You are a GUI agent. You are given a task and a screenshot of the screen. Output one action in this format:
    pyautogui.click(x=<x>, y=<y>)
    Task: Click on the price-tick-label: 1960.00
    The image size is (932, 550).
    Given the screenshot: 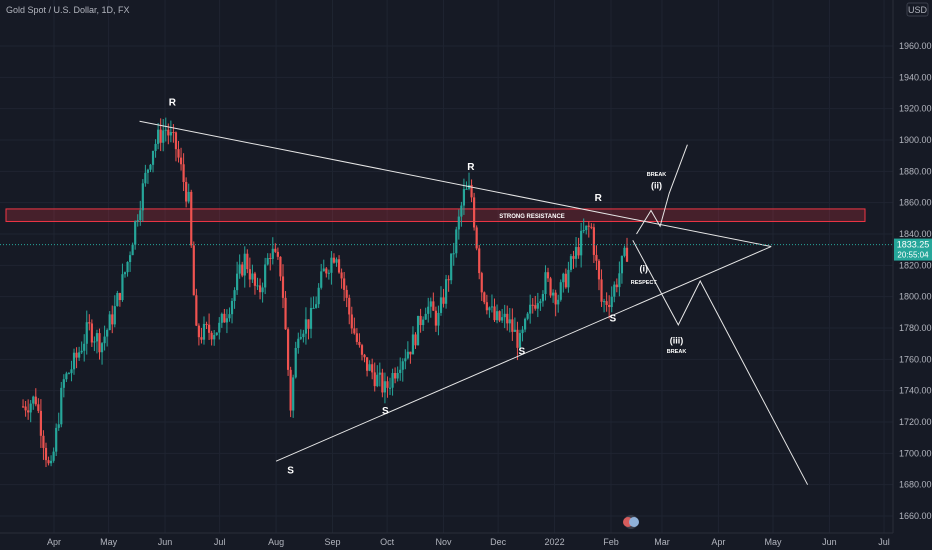 What is the action you would take?
    pyautogui.click(x=915, y=46)
    